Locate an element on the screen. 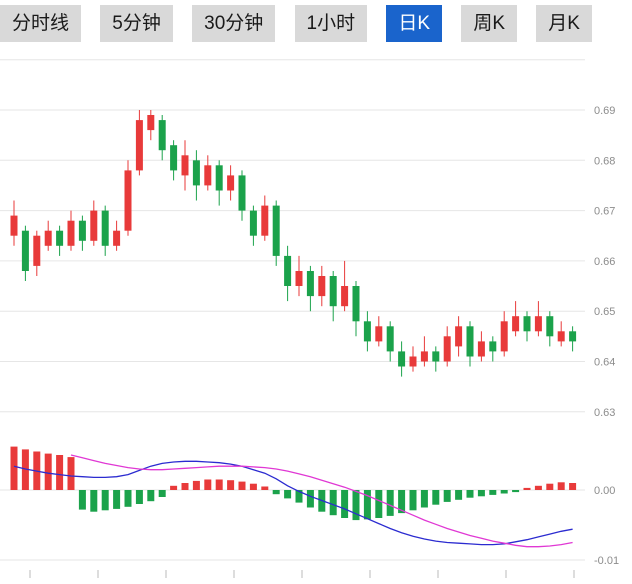 Image resolution: width=632 pixels, height=584 pixels. macd-lines-layer is located at coordinates (293, 501).